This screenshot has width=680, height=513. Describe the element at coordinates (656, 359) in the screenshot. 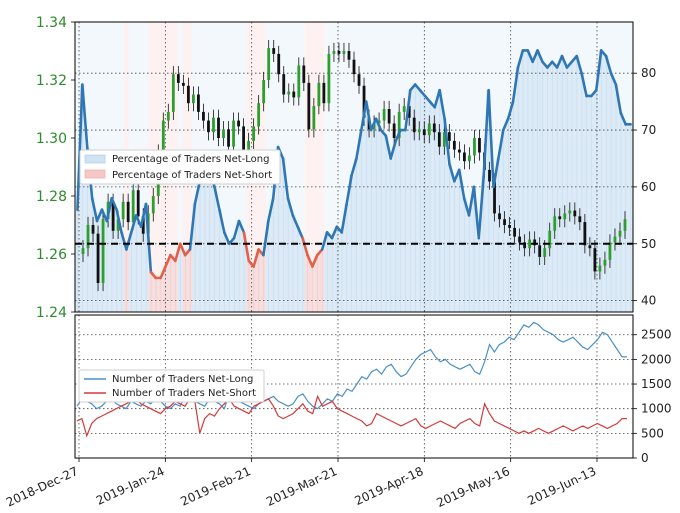

I see `count-tick-label: 2000` at that location.